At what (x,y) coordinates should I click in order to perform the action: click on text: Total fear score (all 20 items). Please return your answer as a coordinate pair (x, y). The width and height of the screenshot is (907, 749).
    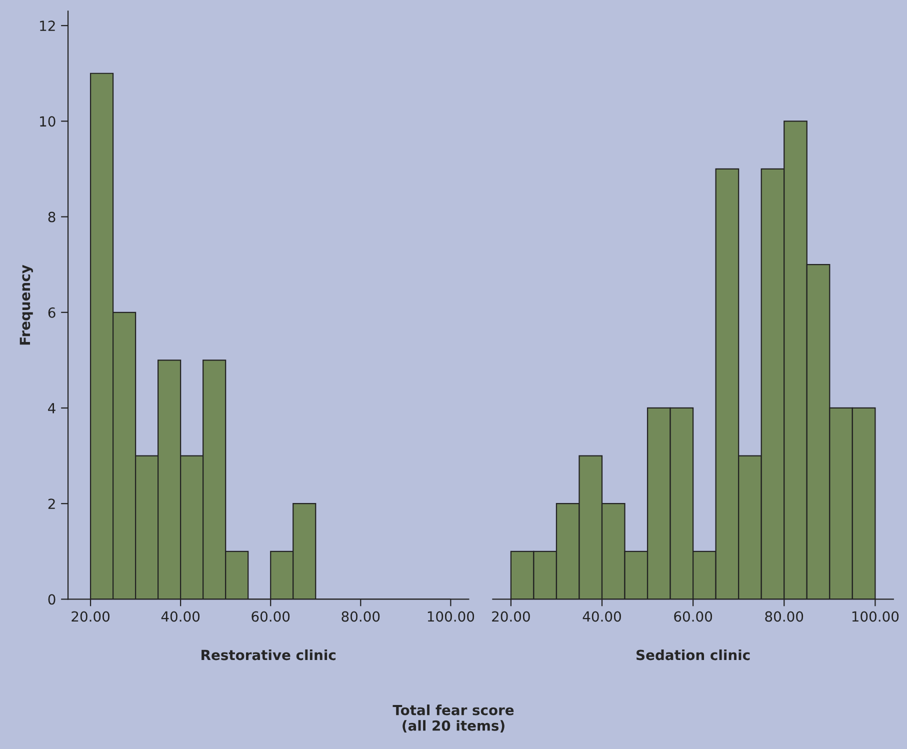
    Looking at the image, I should click on (453, 718).